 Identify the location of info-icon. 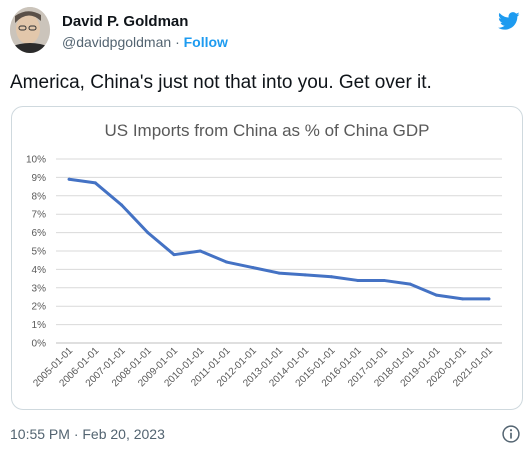
(511, 434).